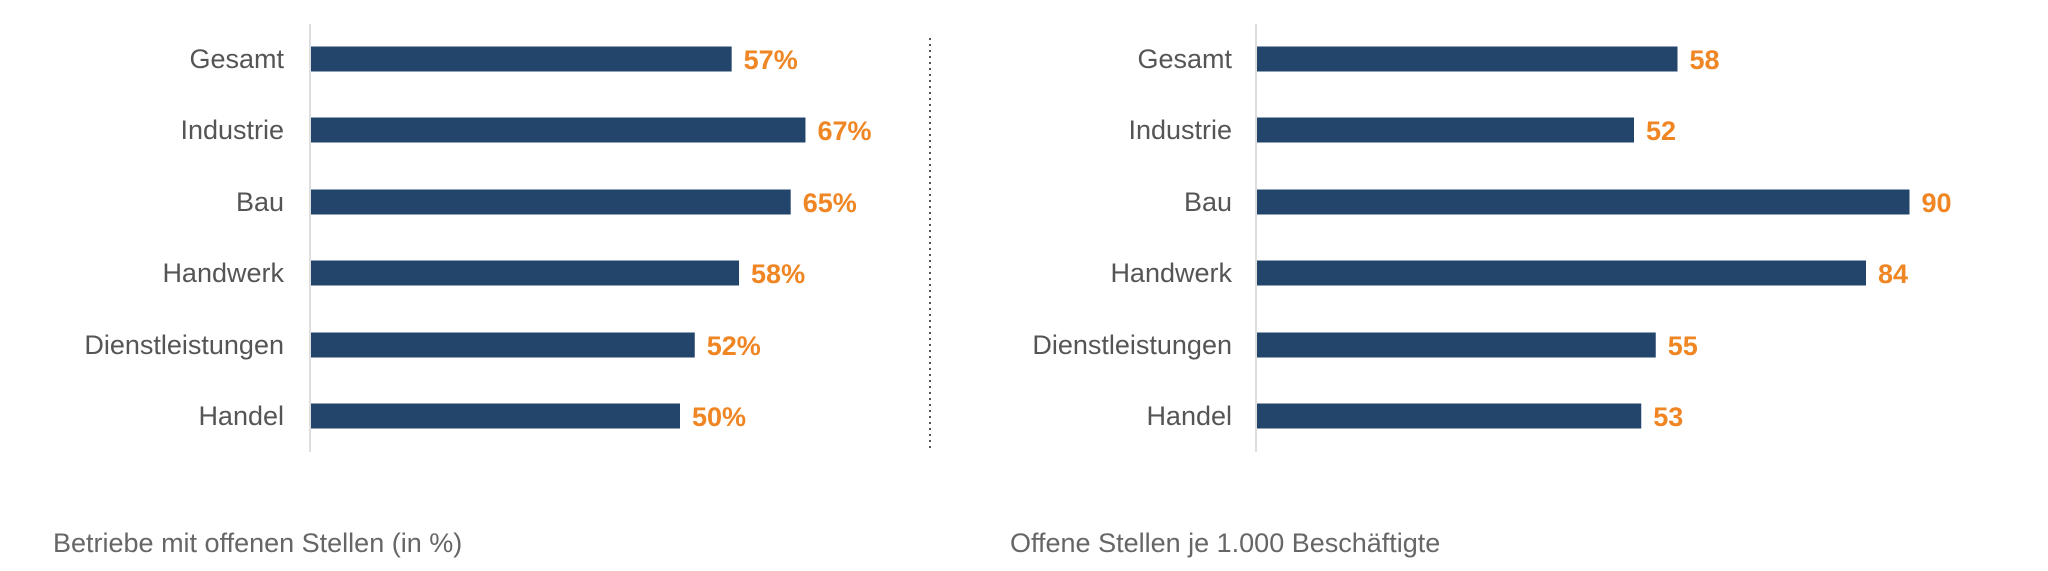 The image size is (2048, 571). What do you see at coordinates (1132, 345) in the screenshot?
I see `right-category-label: Dienstleistungen` at bounding box center [1132, 345].